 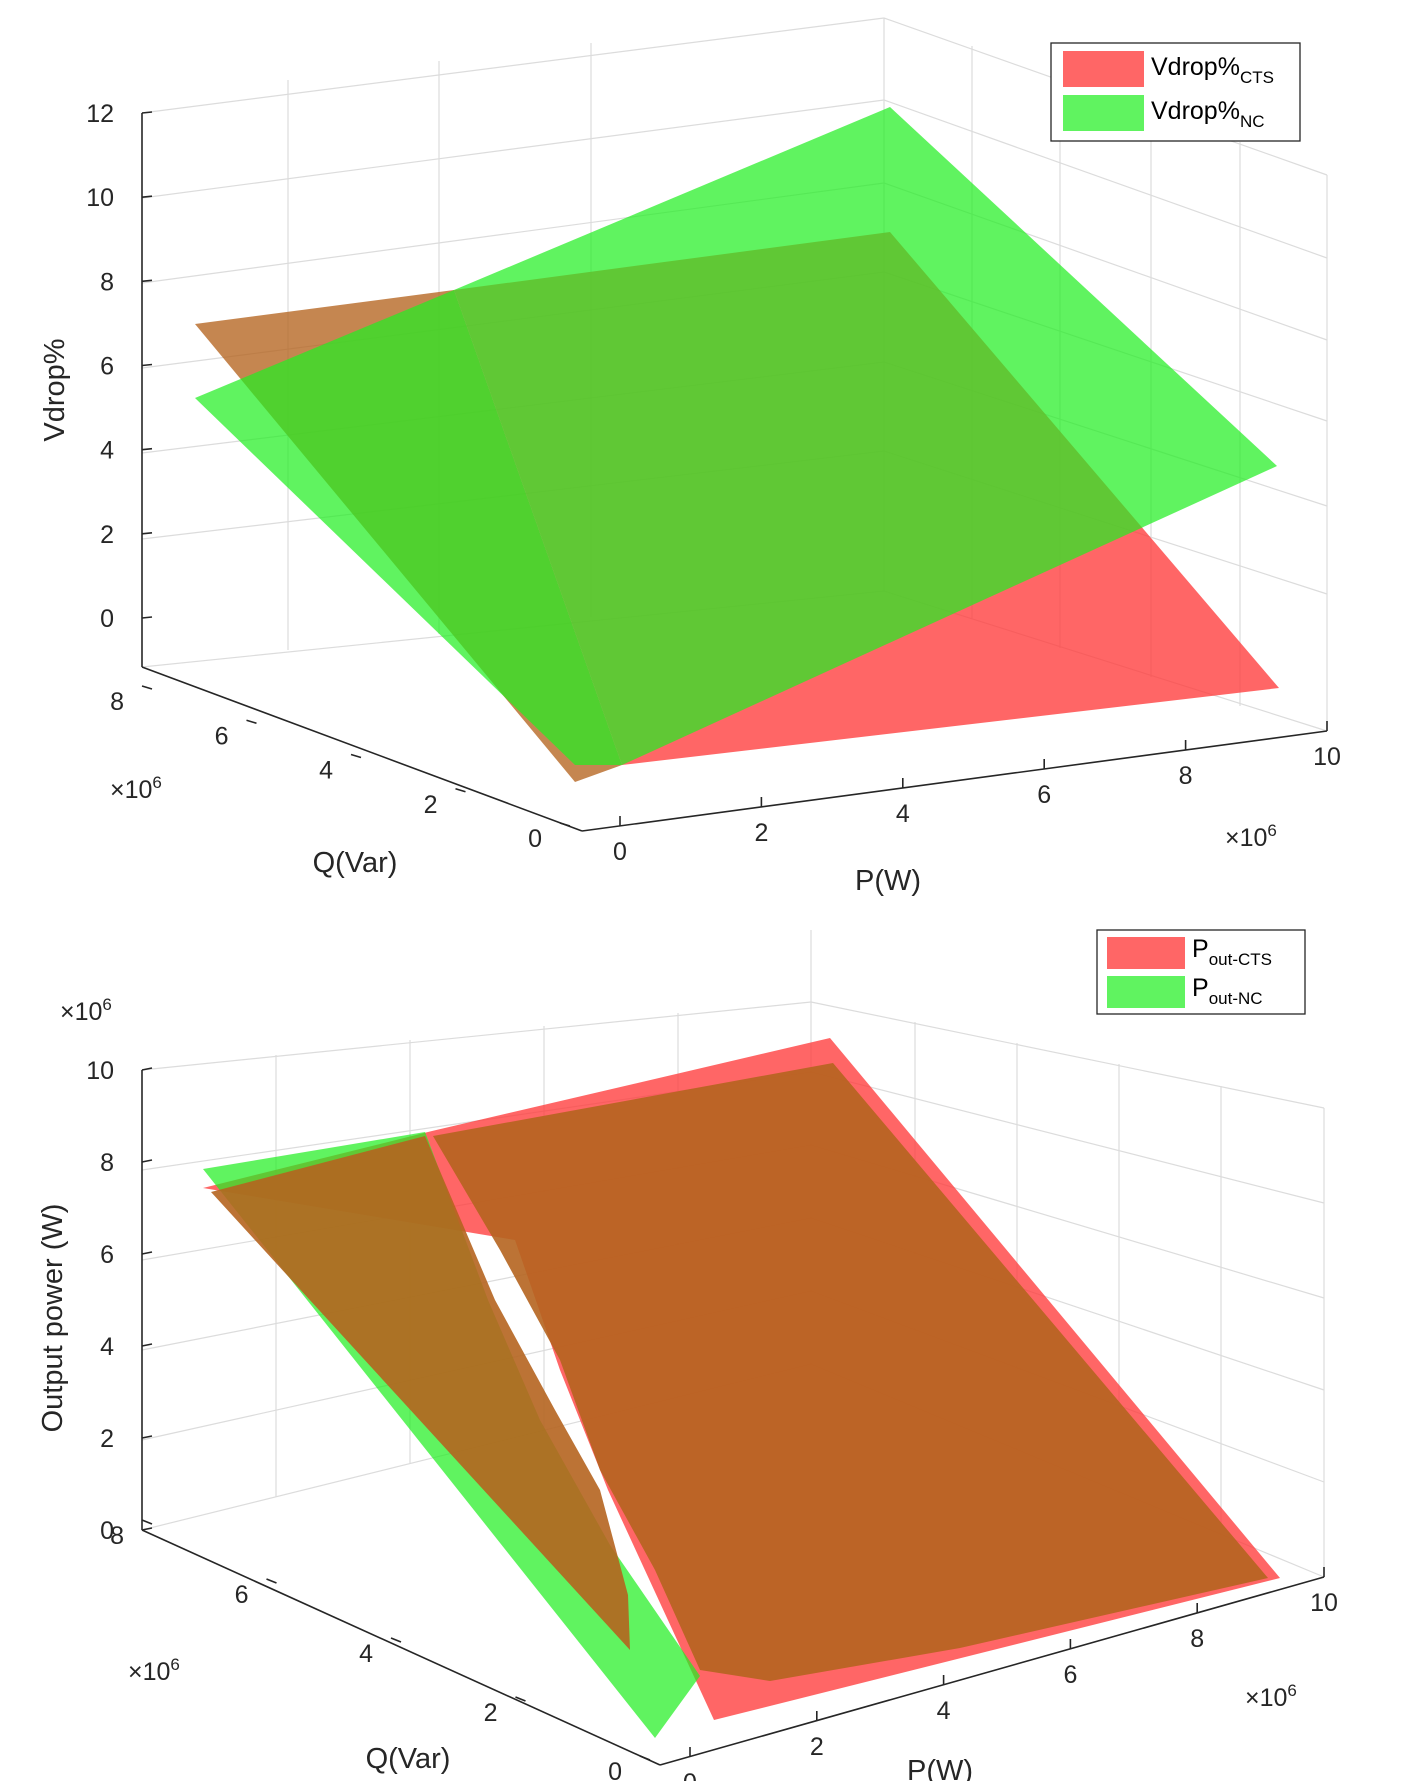 I want to click on z-tick-labels: 0 2 4 6 8 10 12, so click(x=119, y=366).